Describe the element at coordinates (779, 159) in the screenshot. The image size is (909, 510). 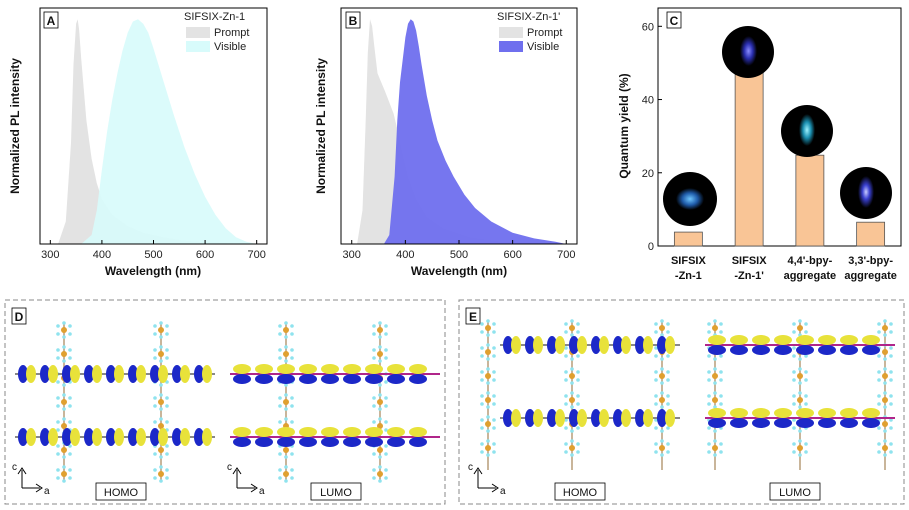
I see `panel-c-bars` at that location.